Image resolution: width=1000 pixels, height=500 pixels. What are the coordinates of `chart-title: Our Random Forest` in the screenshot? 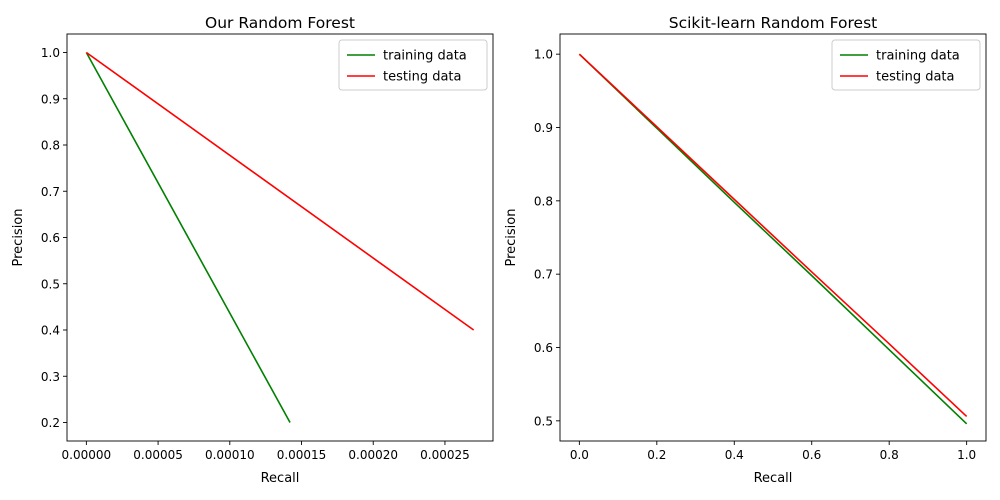 It's located at (280, 23).